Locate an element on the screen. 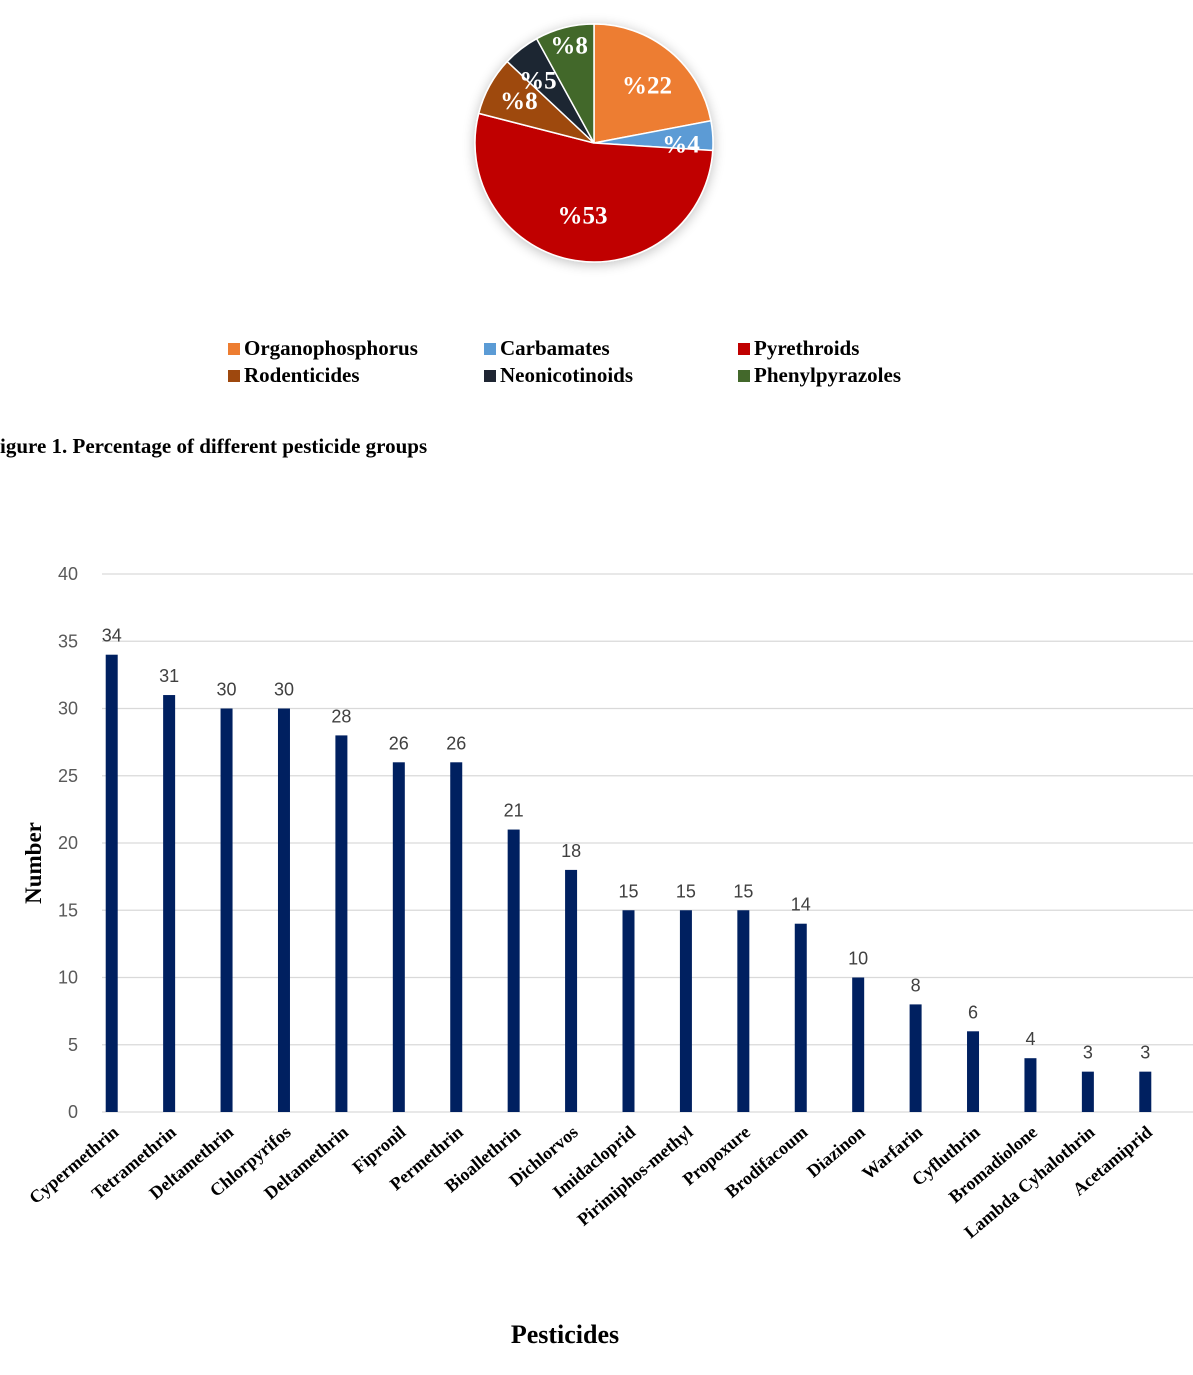 The width and height of the screenshot is (1193, 1375). y-axis-title: Number is located at coordinates (33, 863).